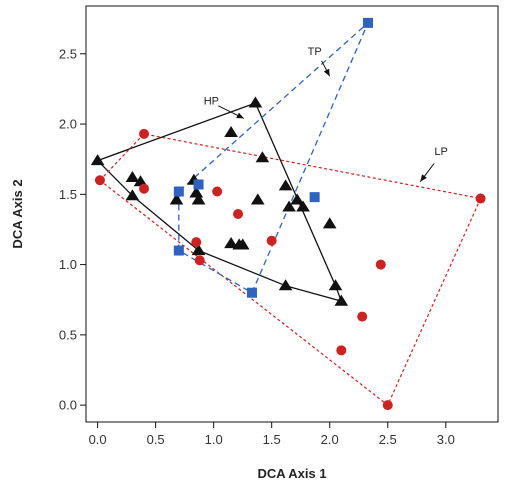 The width and height of the screenshot is (507, 486). Describe the element at coordinates (98, 439) in the screenshot. I see `x-tick-label: 0.0` at that location.